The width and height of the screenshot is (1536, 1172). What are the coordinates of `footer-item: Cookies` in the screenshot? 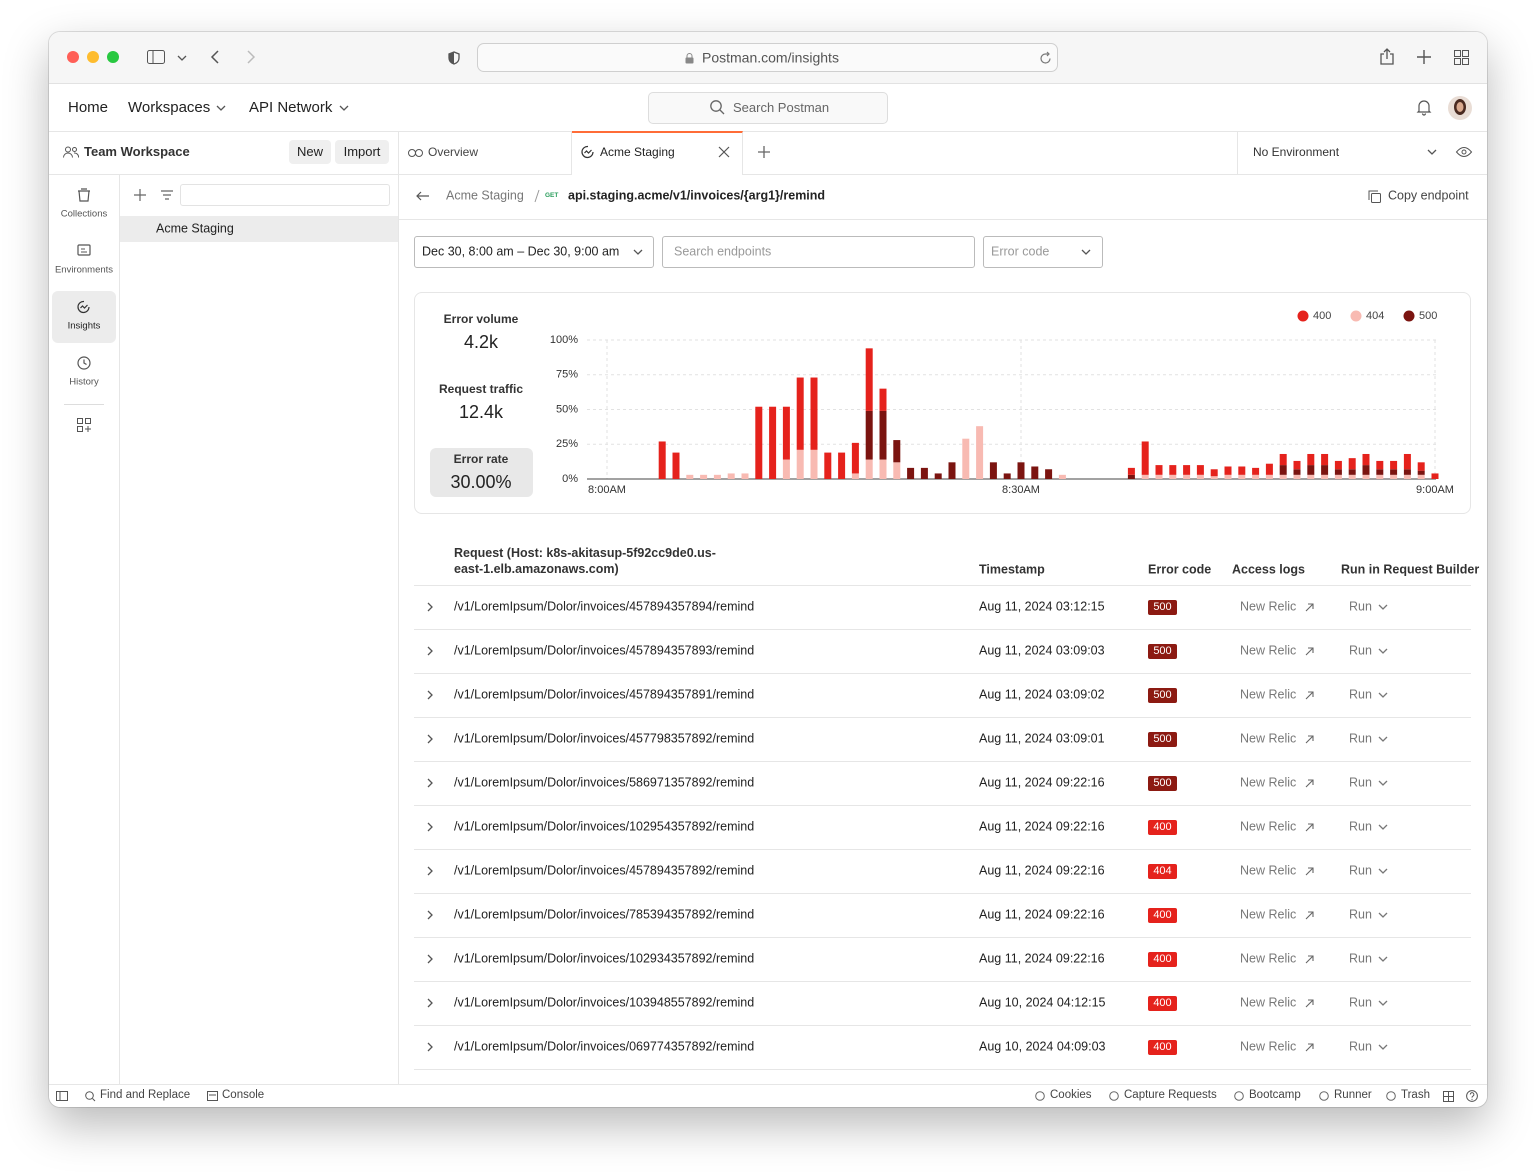 It's located at (1071, 1095).